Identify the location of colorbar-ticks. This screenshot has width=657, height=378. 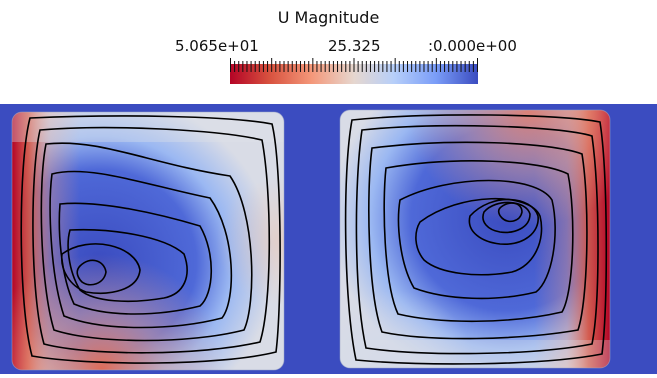
(354, 65).